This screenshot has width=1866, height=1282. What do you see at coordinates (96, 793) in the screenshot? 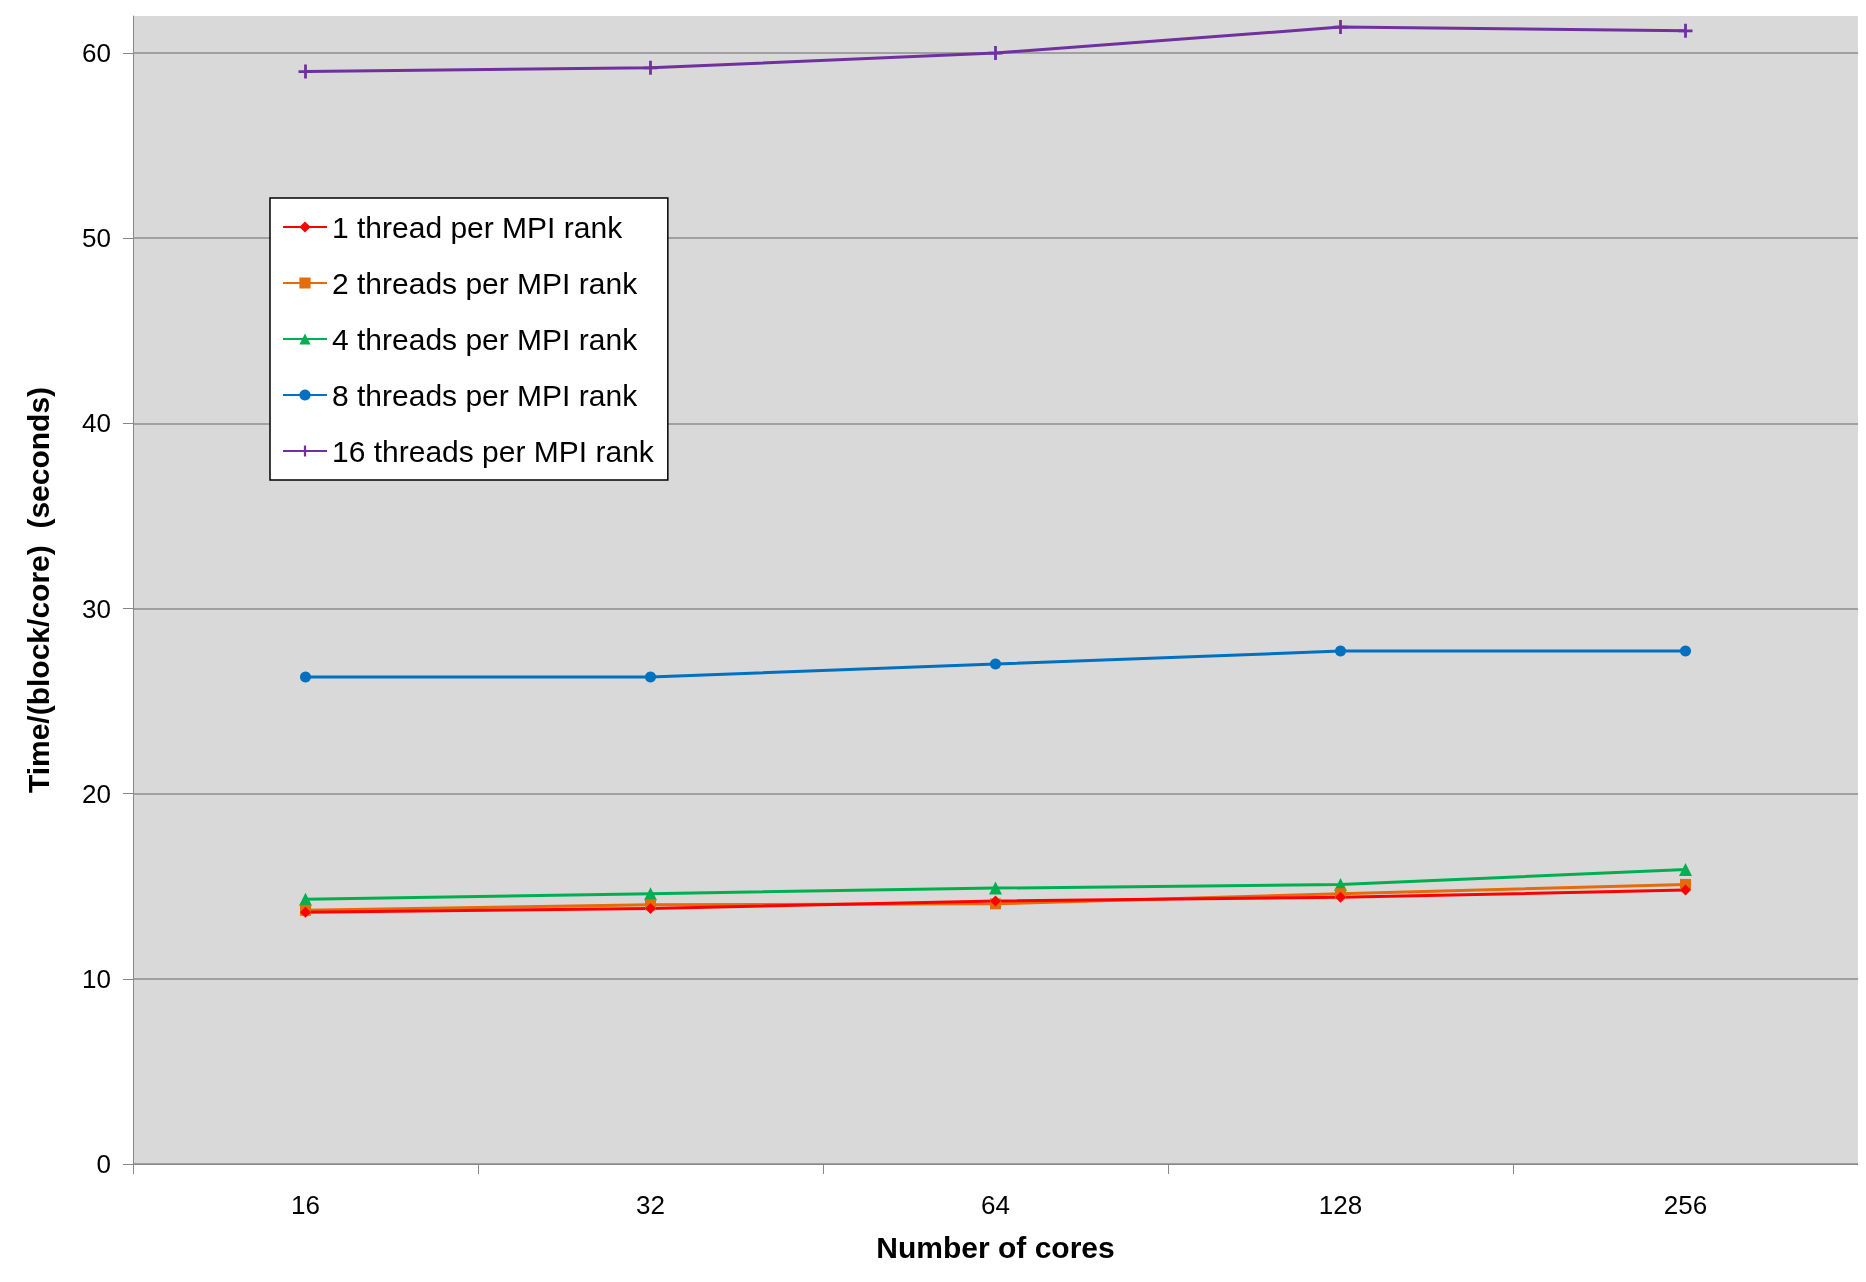
I see `y-tick-label: 20` at bounding box center [96, 793].